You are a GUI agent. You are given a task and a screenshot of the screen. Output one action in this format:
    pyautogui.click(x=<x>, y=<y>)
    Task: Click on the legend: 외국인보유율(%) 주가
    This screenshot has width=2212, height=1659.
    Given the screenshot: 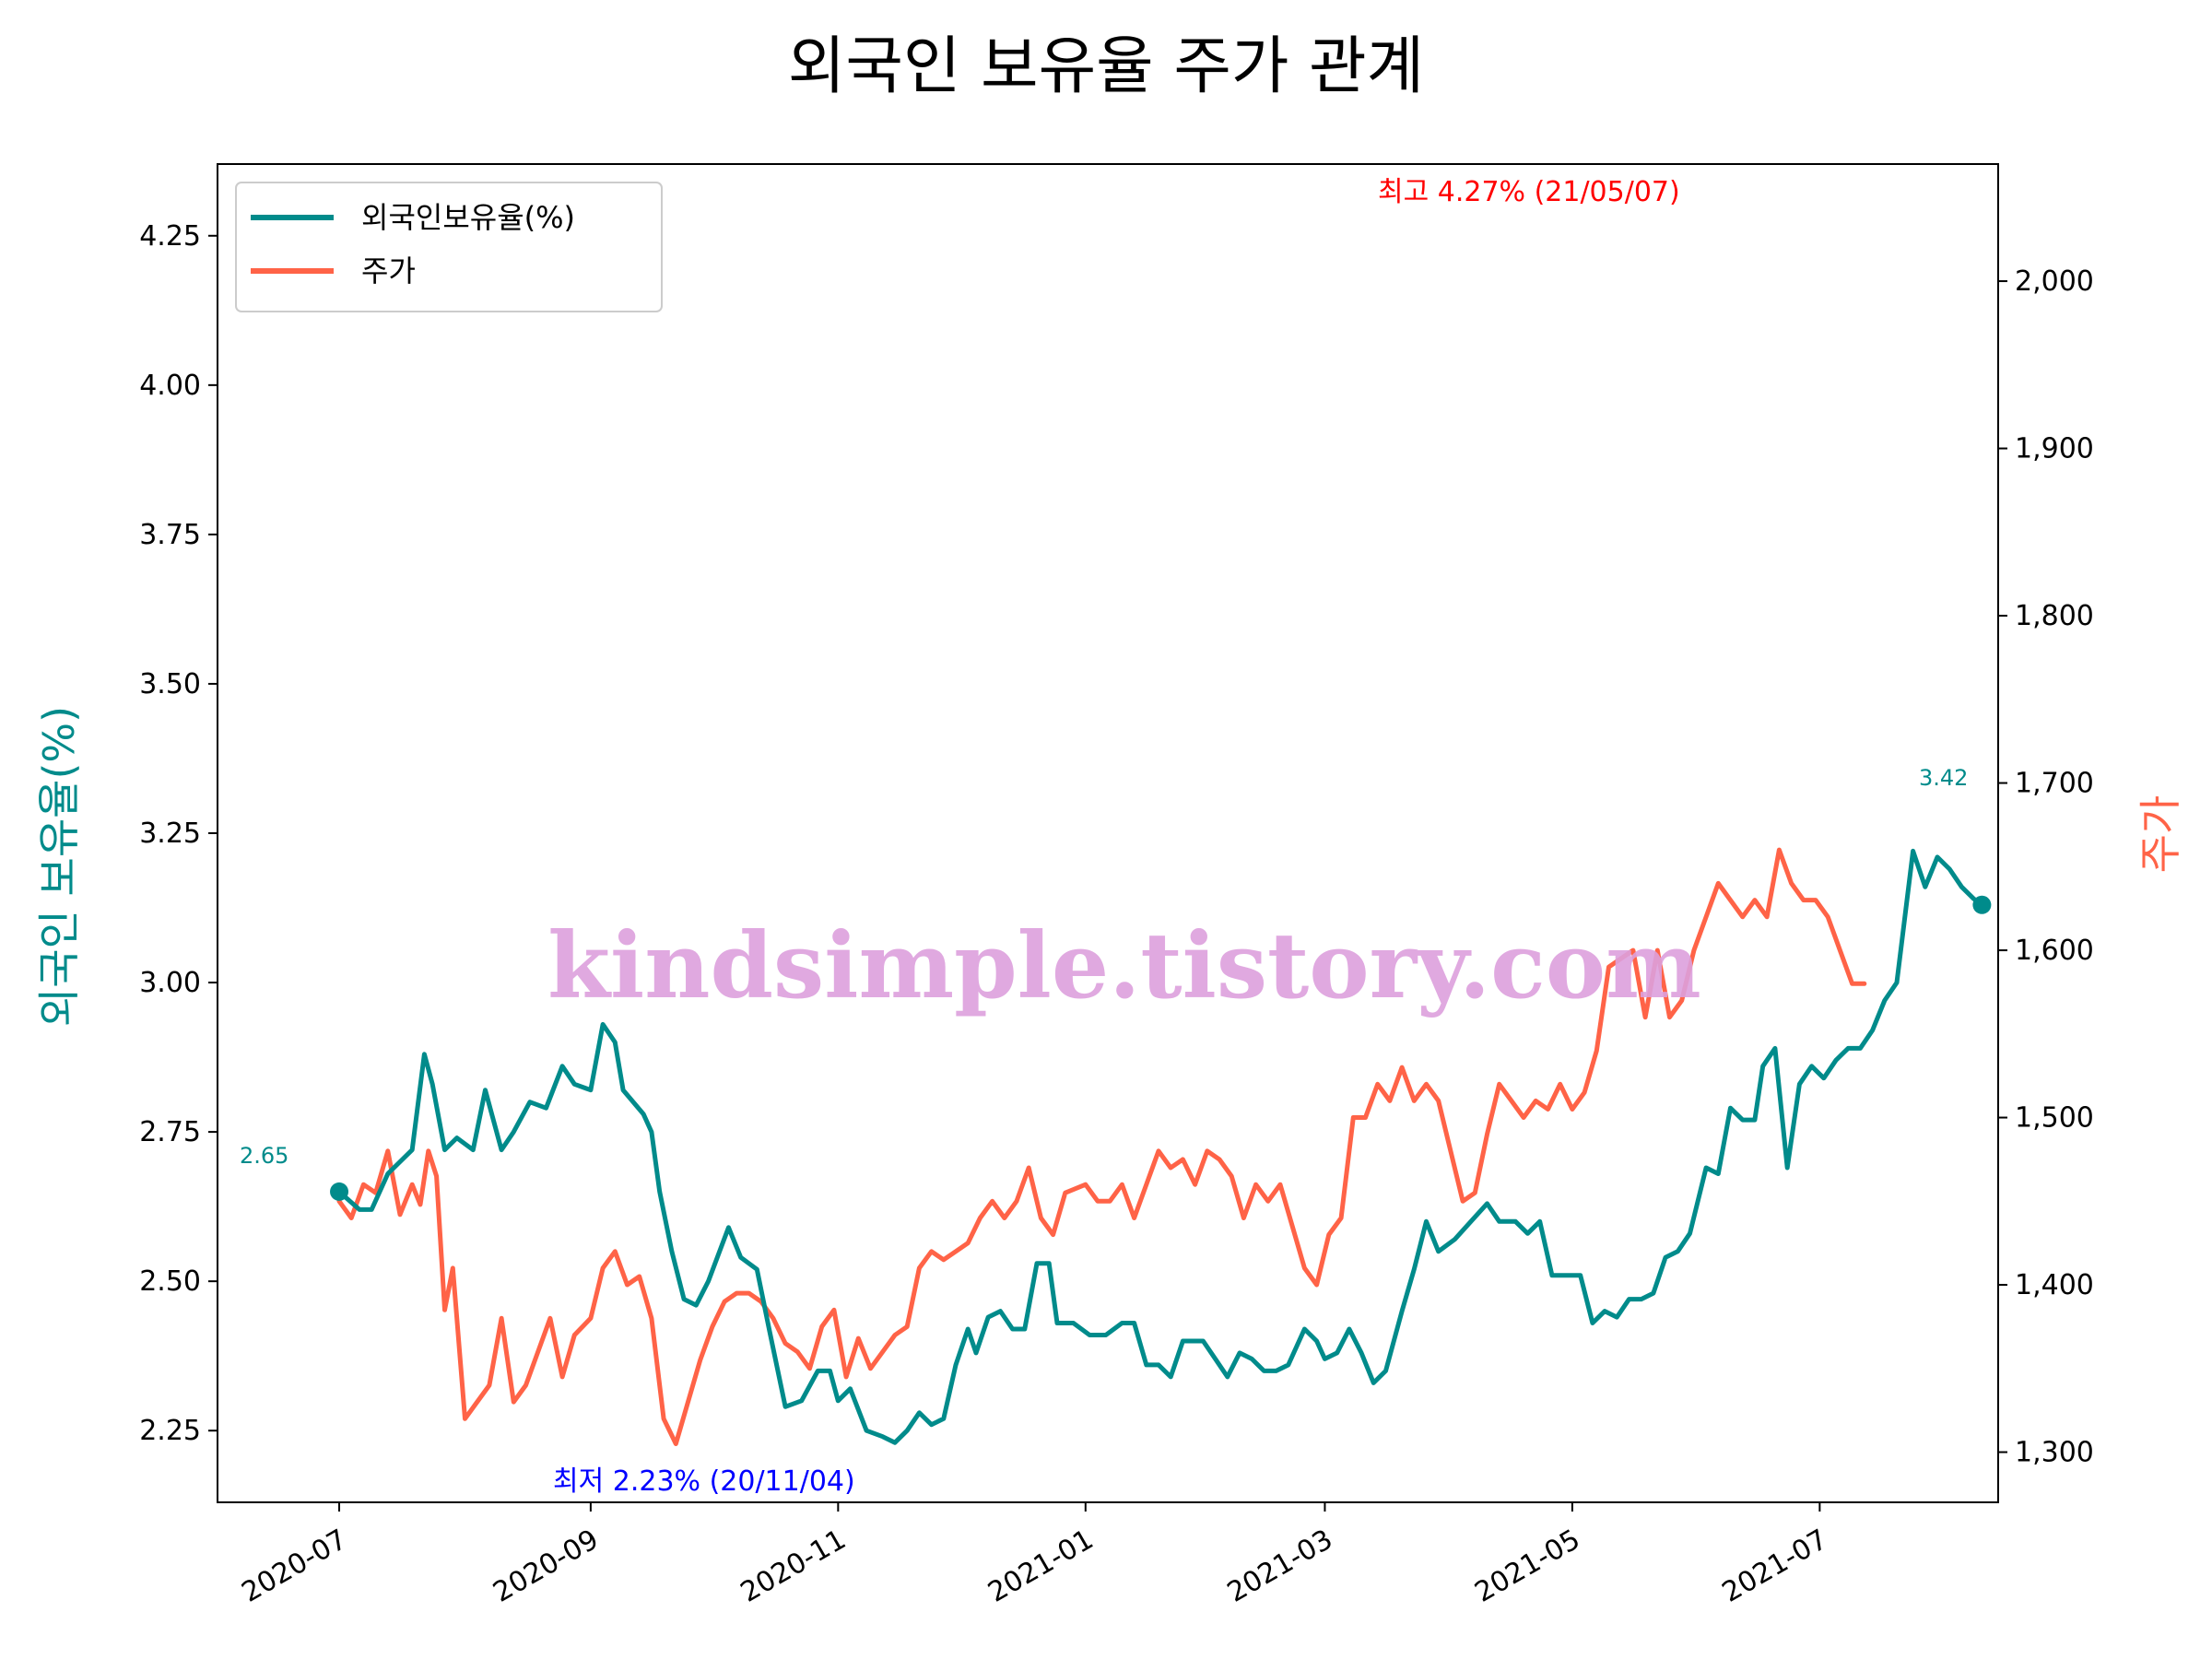 What is the action you would take?
    pyautogui.click(x=449, y=247)
    